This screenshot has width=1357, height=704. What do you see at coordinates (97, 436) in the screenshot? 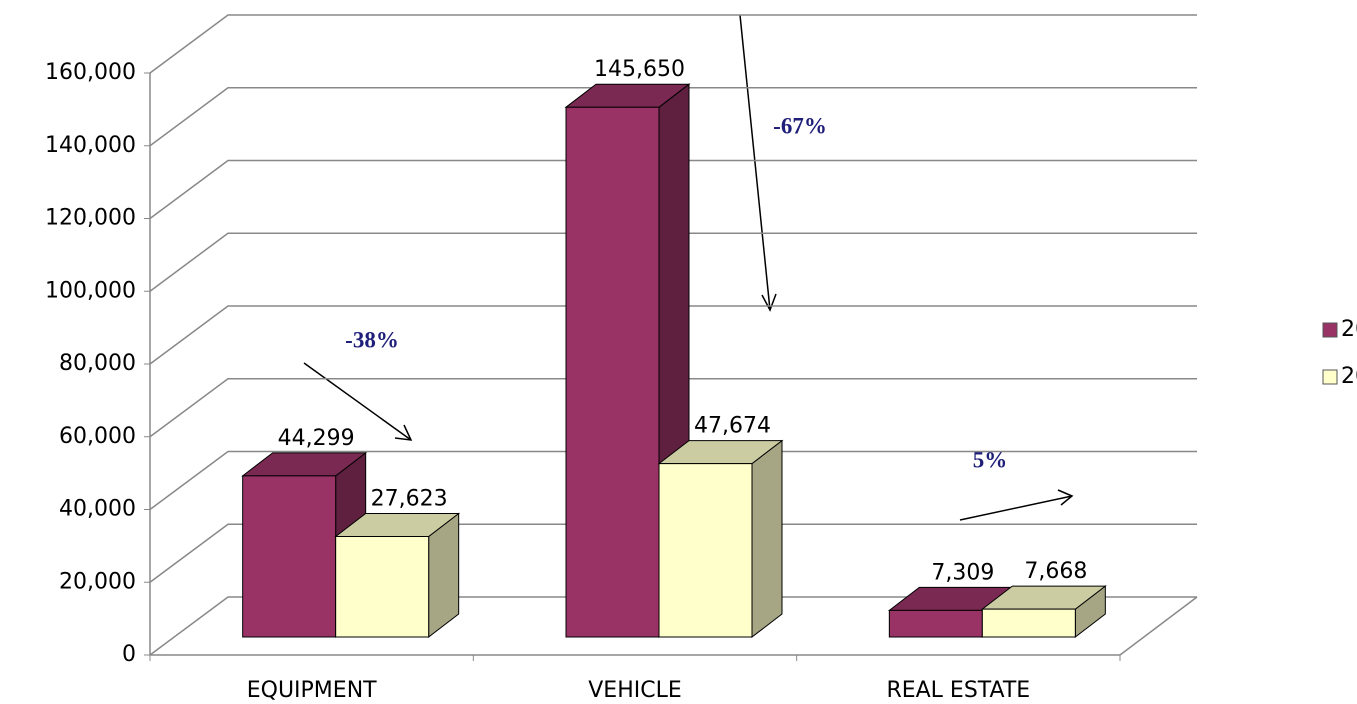
I see `y-tick-label: 60,000` at bounding box center [97, 436].